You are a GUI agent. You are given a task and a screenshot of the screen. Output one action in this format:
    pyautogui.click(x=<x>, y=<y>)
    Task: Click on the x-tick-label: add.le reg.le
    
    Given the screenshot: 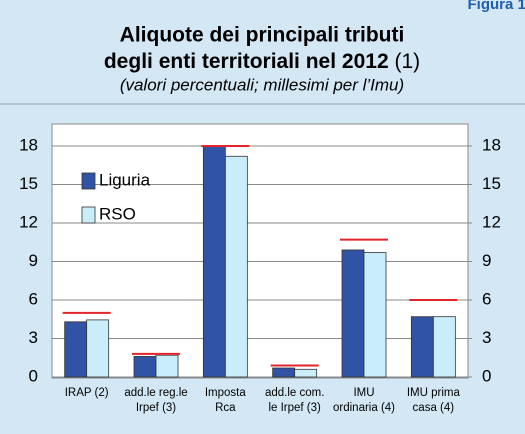 What is the action you would take?
    pyautogui.click(x=155, y=393)
    